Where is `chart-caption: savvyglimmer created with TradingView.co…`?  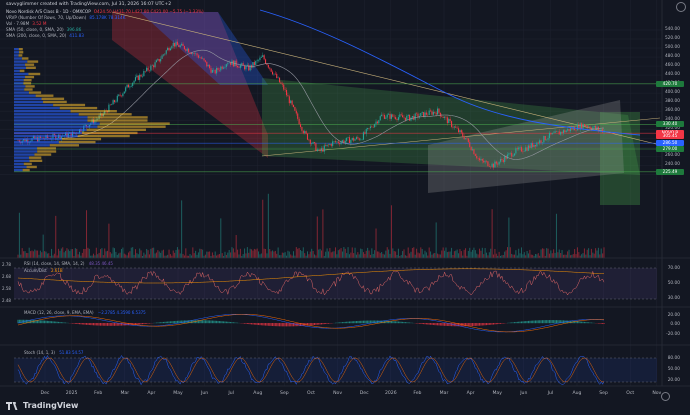
chart-caption: savvyglimmer created with TradingView.co… is located at coordinates (89, 4).